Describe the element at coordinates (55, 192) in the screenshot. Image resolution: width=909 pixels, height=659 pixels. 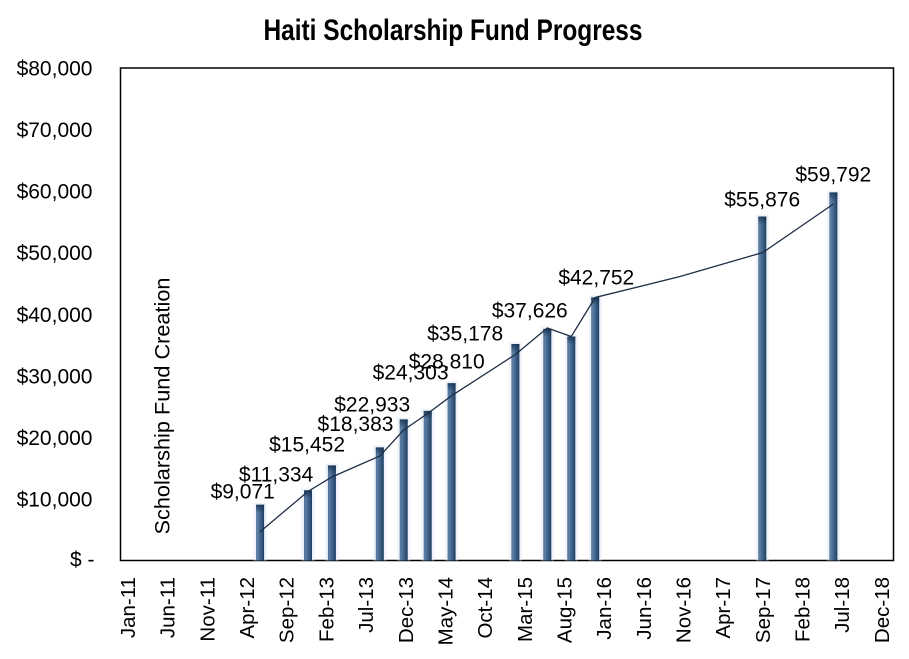
I see `svg-text: $60,000` at that location.